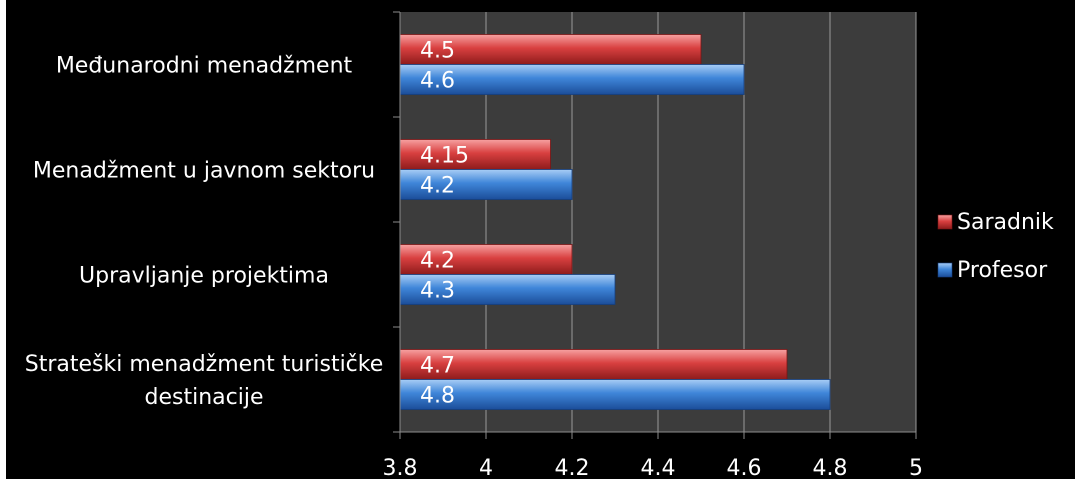 Image resolution: width=1080 pixels, height=479 pixels. I want to click on legend-swatch-profesor, so click(945, 270).